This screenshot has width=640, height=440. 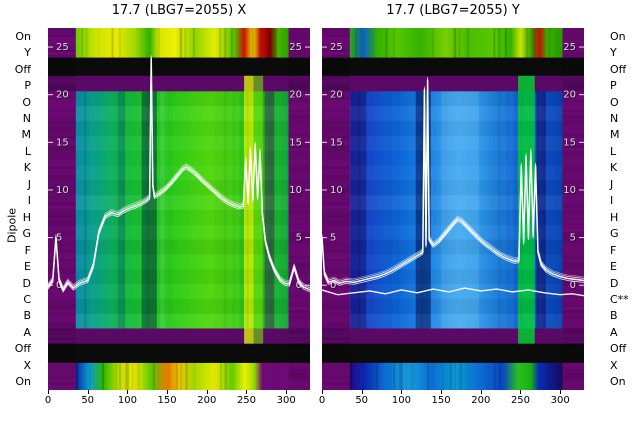 I want to click on row-label: C, so click(x=27, y=299).